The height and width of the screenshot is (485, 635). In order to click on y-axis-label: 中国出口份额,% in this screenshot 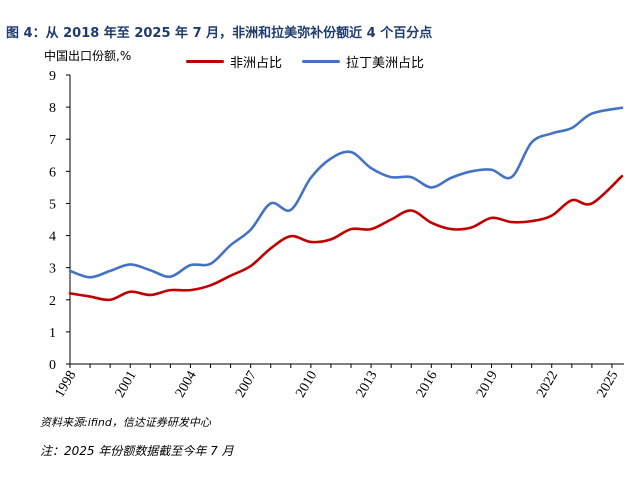, I will do `click(88, 56)`.